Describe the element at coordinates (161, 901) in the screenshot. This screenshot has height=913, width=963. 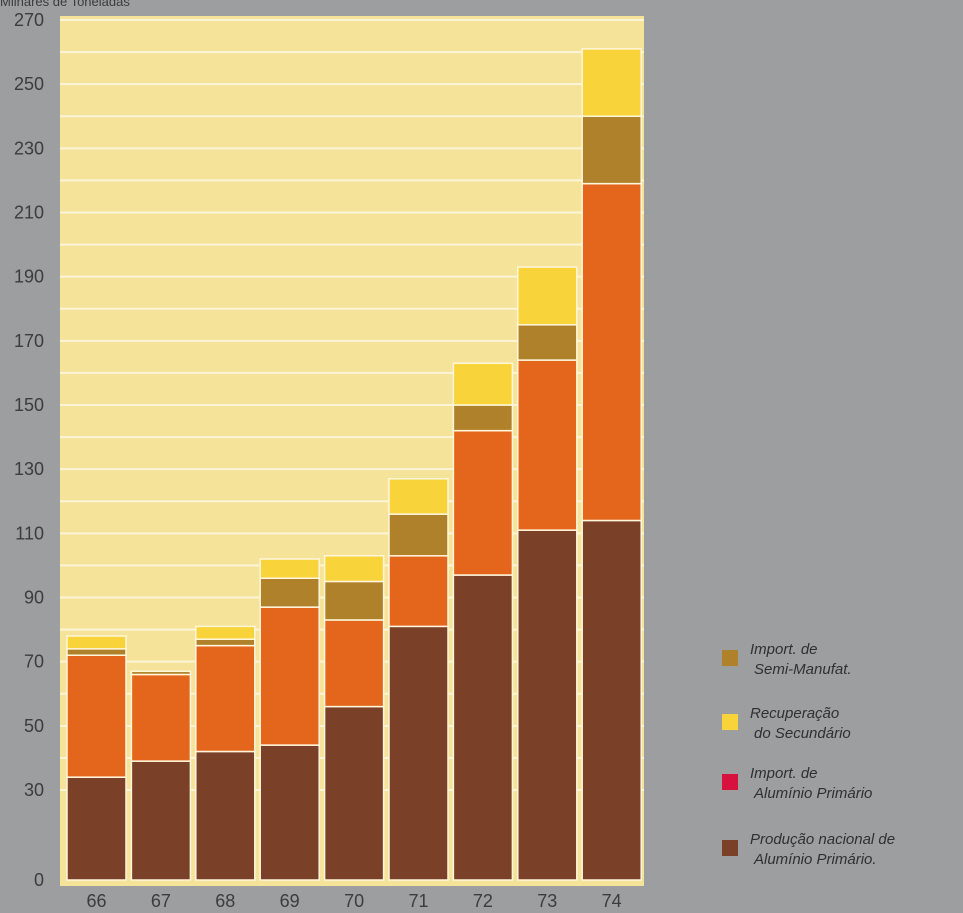
I see `x-tick-label: 67` at that location.